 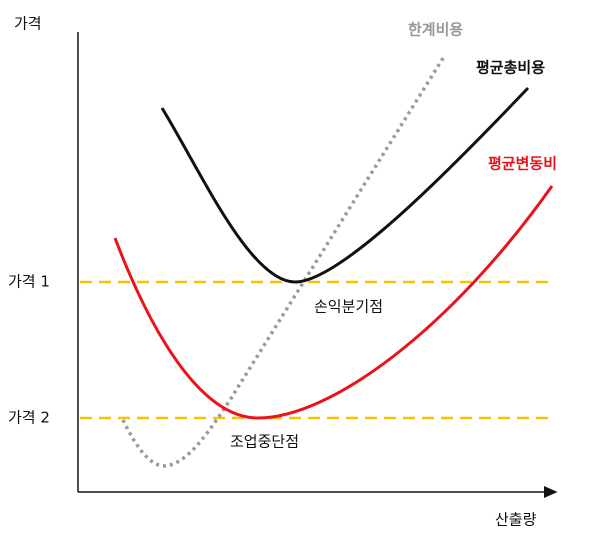 What do you see at coordinates (264, 442) in the screenshot?
I see `point-label: 조업중단점` at bounding box center [264, 442].